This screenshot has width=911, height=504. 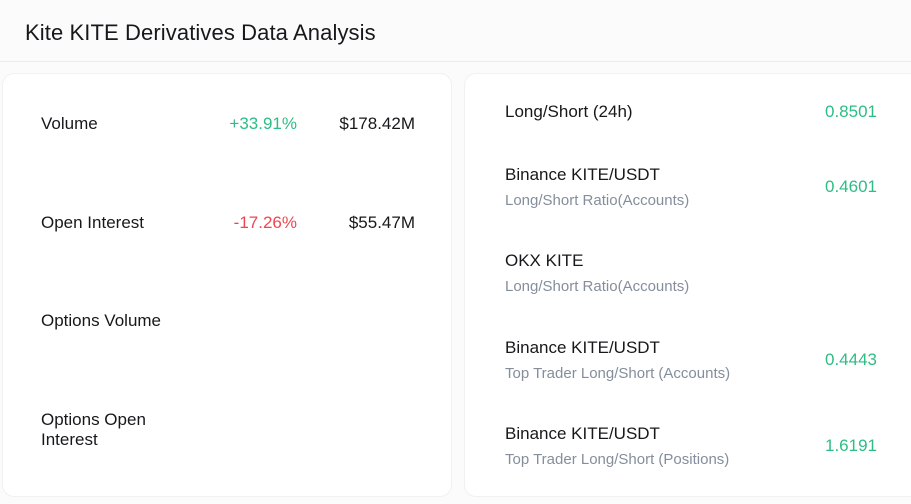 What do you see at coordinates (597, 273) in the screenshot?
I see `okx-ls-accounts-titles: OKX KITE Long/Short Ratio(Accounts)` at bounding box center [597, 273].